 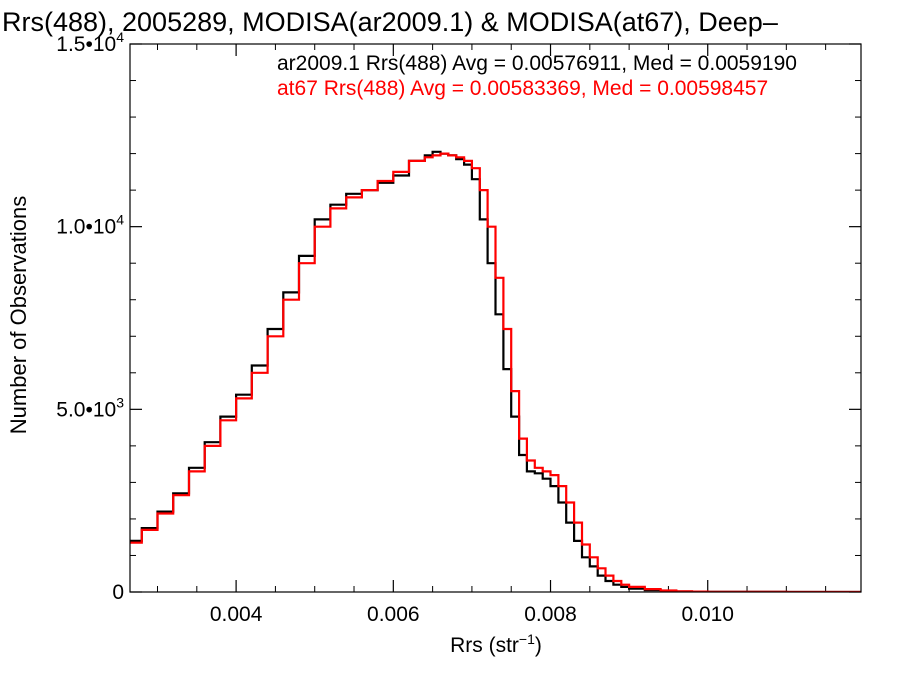 What do you see at coordinates (90, 225) in the screenshot?
I see `y-tick-label: 1.0•104` at bounding box center [90, 225].